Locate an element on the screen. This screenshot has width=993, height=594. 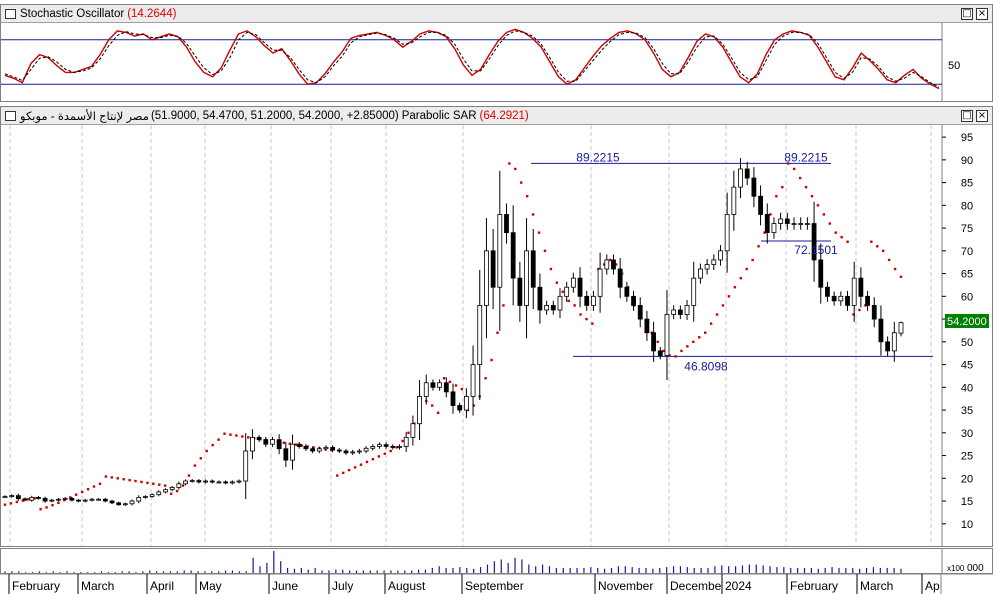
level-annotation: 46.8098 is located at coordinates (706, 366).